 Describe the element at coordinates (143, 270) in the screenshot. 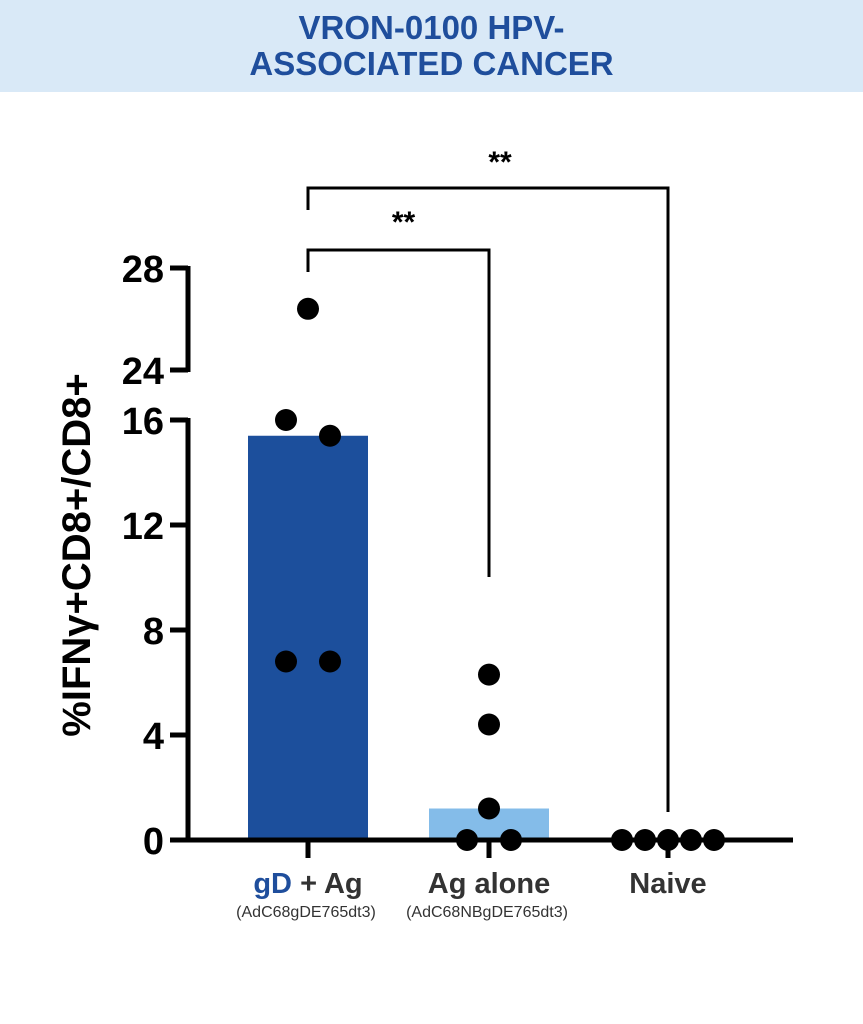

I see `y-tick-label-28: 28` at that location.